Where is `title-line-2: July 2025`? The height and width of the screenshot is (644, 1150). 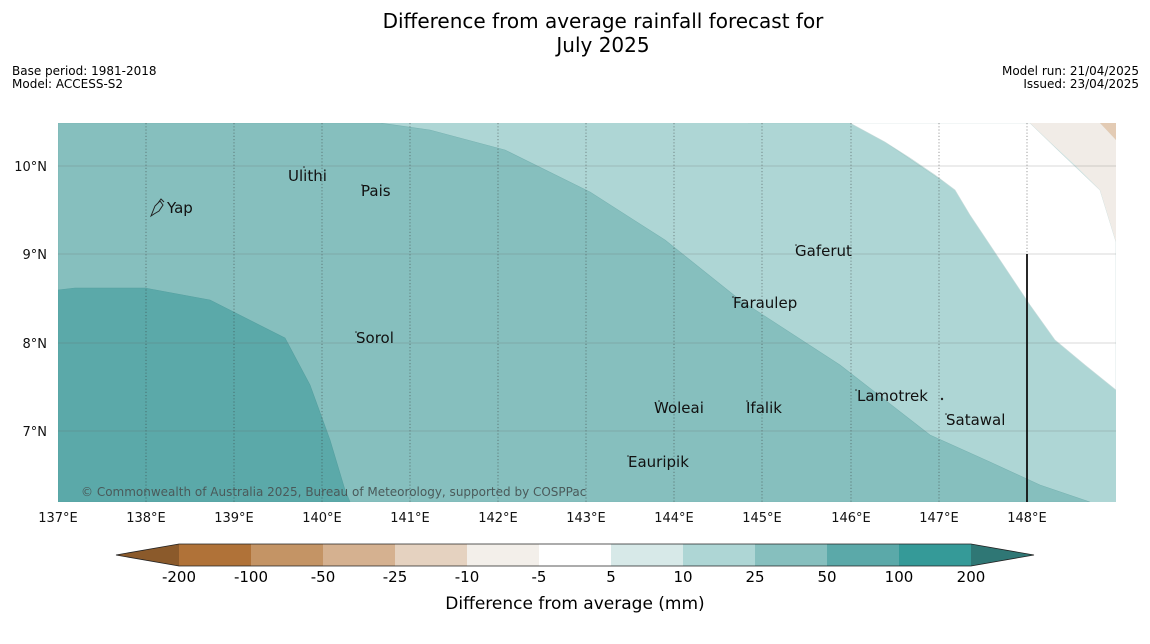
title-line-2: July 2025 is located at coordinates (603, 45).